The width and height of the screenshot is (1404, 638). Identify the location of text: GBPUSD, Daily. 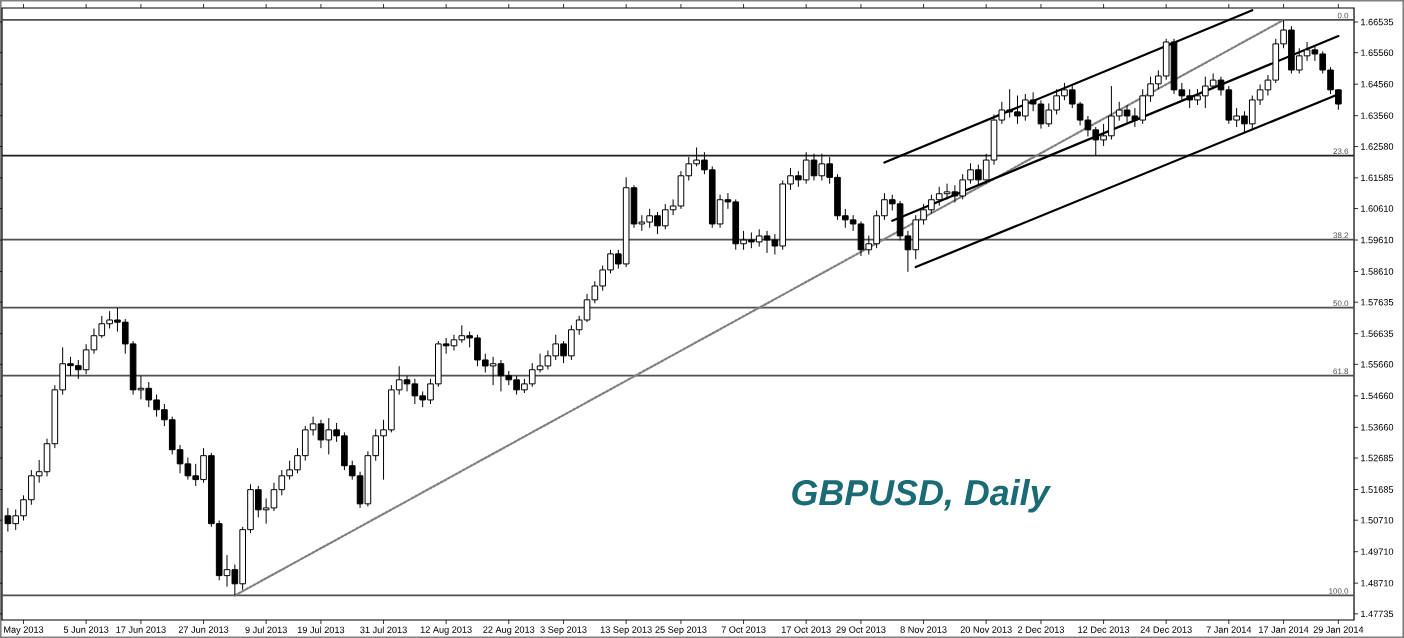
(922, 496).